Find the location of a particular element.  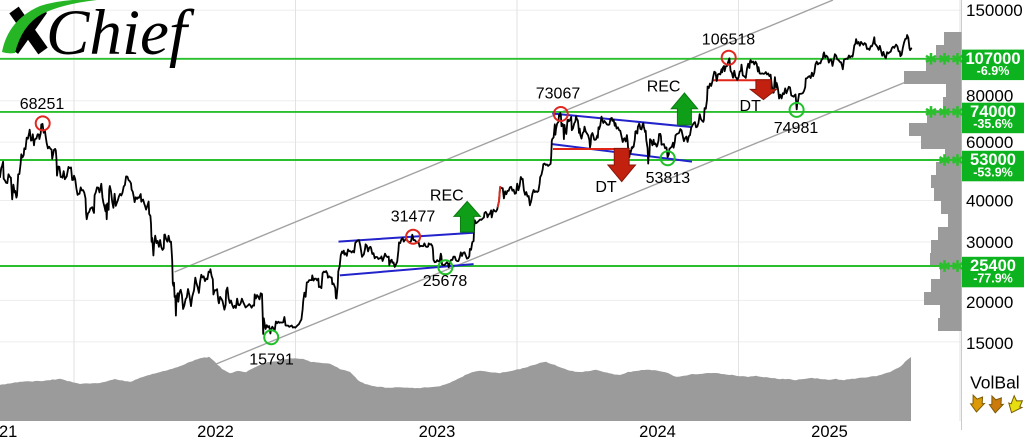

svg-text: 25678 is located at coordinates (445, 281).